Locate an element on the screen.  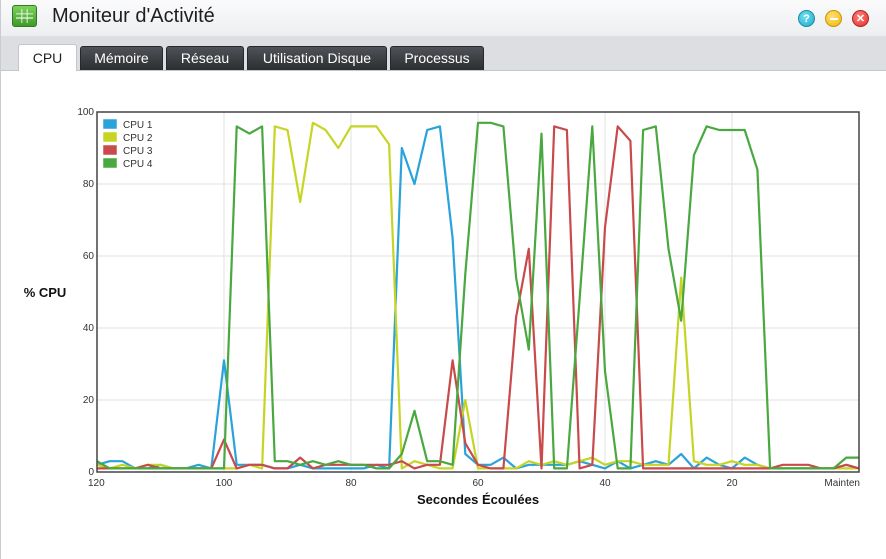
window-title: Moniteur d'Activité is located at coordinates (133, 16).